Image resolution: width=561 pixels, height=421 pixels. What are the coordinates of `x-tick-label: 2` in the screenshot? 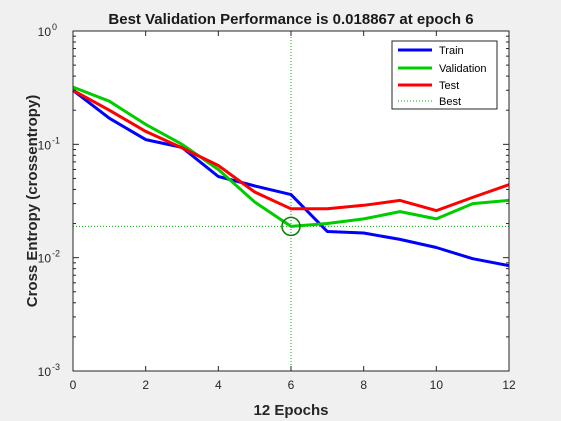 It's located at (145, 385).